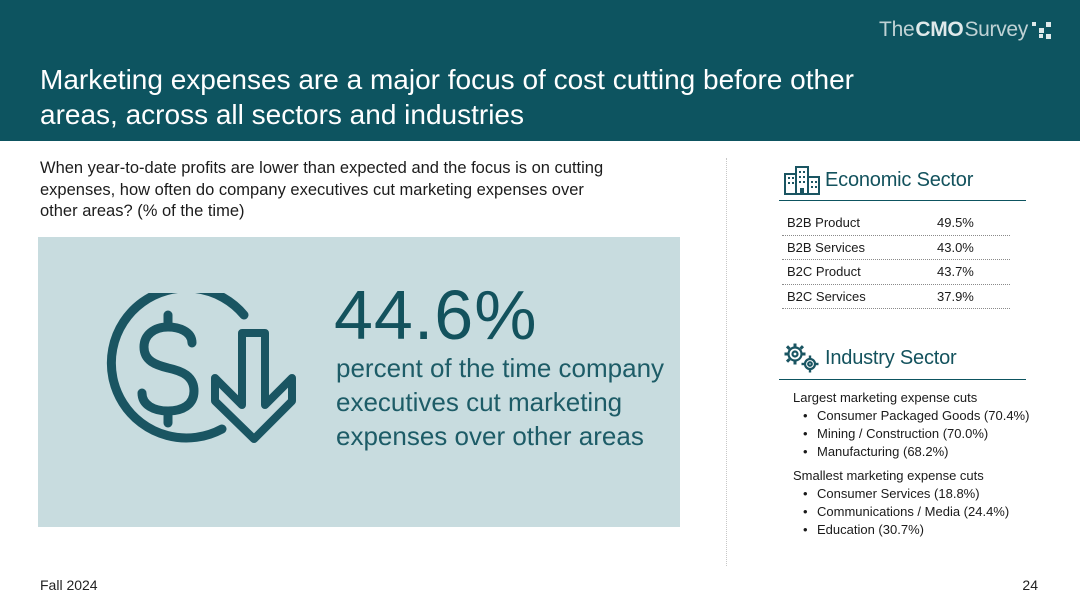 This screenshot has width=1080, height=608. Describe the element at coordinates (899, 179) in the screenshot. I see `economic-sector-title: Economic Sector` at that location.